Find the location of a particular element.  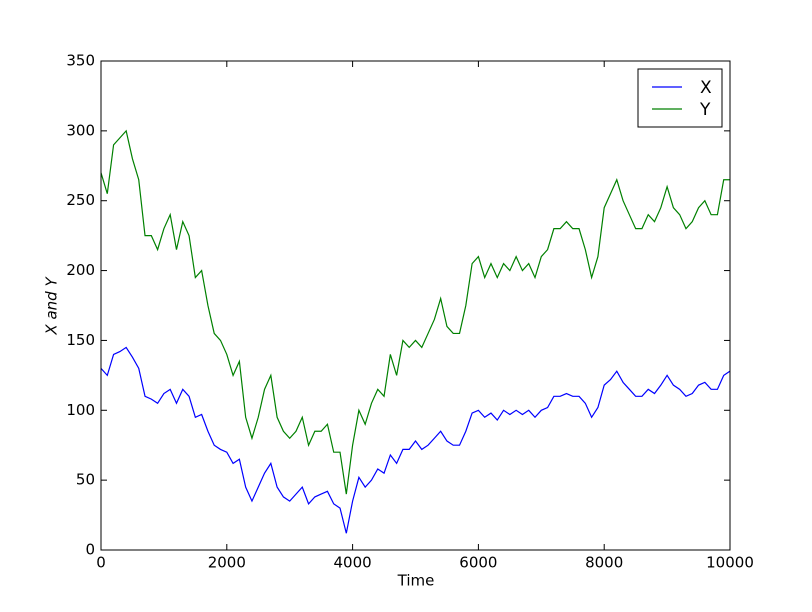

x-tick-label: 10000 is located at coordinates (730, 563).